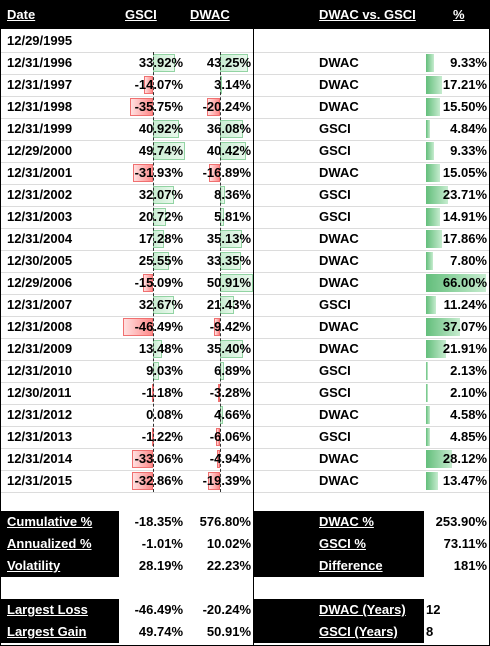 This screenshot has width=490, height=646. What do you see at coordinates (34, 565) in the screenshot?
I see `summary-label: Volatility` at bounding box center [34, 565].